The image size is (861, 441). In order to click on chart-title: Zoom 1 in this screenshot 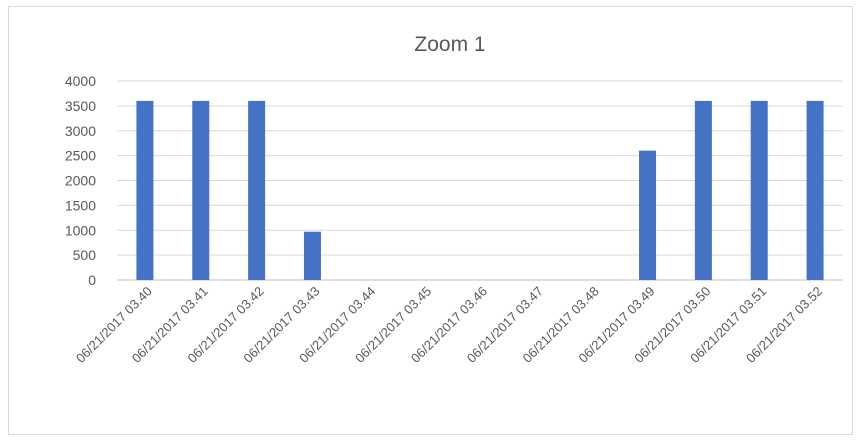, I will do `click(449, 44)`.